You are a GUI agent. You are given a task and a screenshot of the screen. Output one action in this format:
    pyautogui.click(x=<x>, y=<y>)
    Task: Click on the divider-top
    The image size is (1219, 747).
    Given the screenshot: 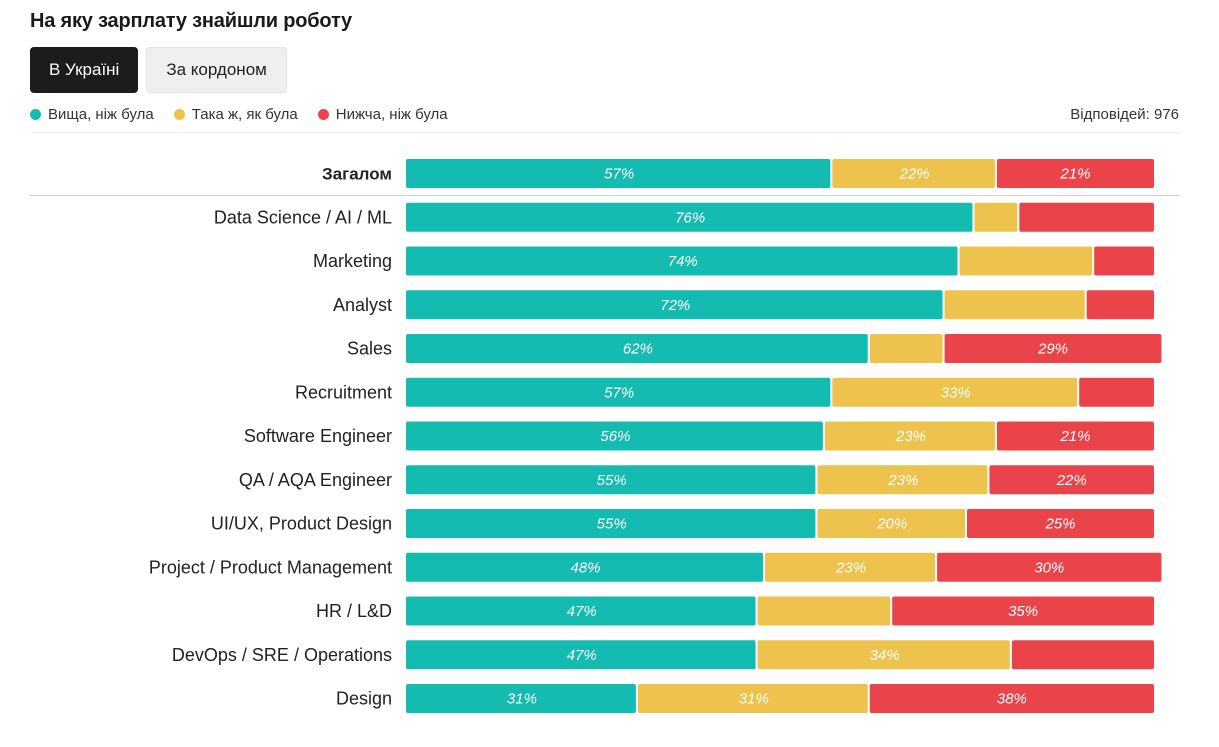 What is the action you would take?
    pyautogui.click(x=605, y=132)
    